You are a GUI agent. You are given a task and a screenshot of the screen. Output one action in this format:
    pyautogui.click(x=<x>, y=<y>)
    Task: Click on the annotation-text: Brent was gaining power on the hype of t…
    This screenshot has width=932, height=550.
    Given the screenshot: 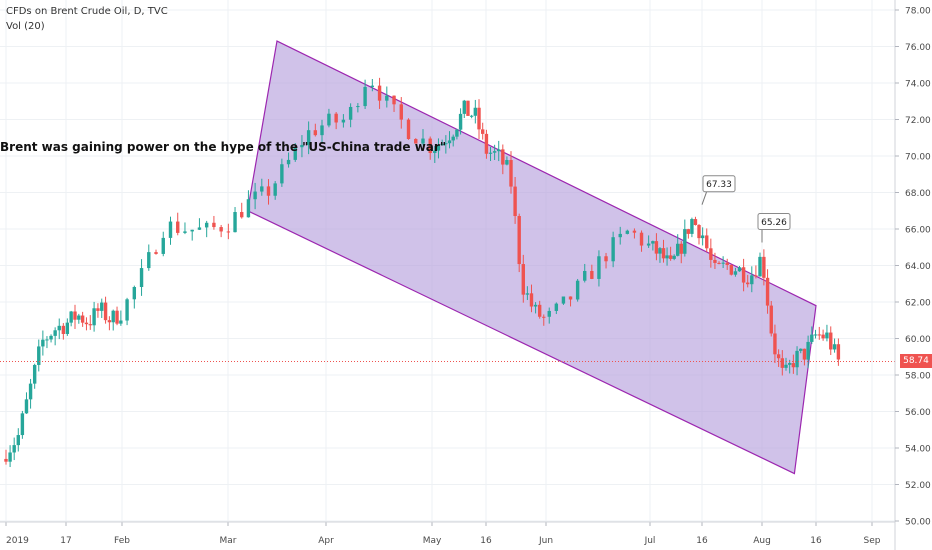 What is the action you would take?
    pyautogui.click(x=223, y=147)
    